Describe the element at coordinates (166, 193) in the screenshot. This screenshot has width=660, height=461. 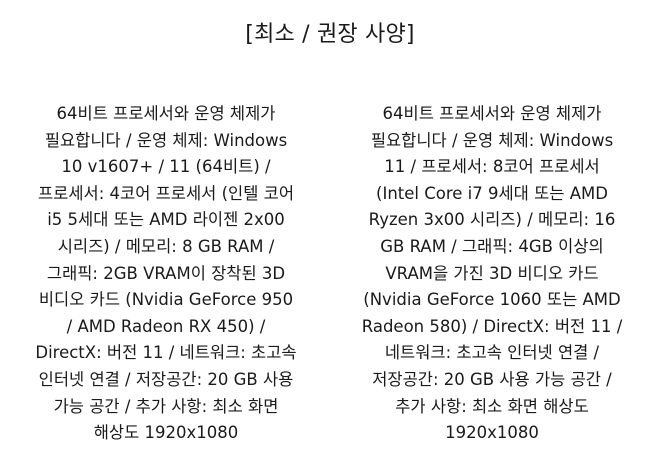
I see `spec-line: 프로세서: 4코어 프로세서 (인텔 코어` at that location.